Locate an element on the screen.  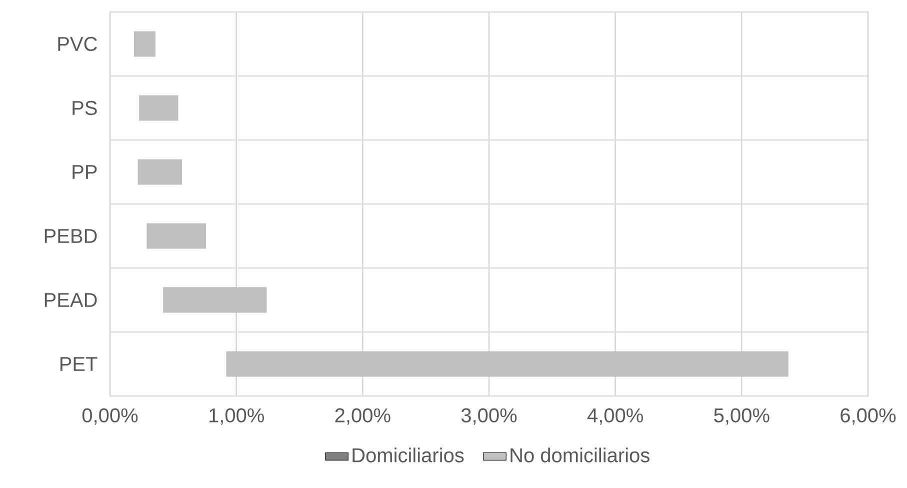
legend-label: No domiciliarios is located at coordinates (580, 455).